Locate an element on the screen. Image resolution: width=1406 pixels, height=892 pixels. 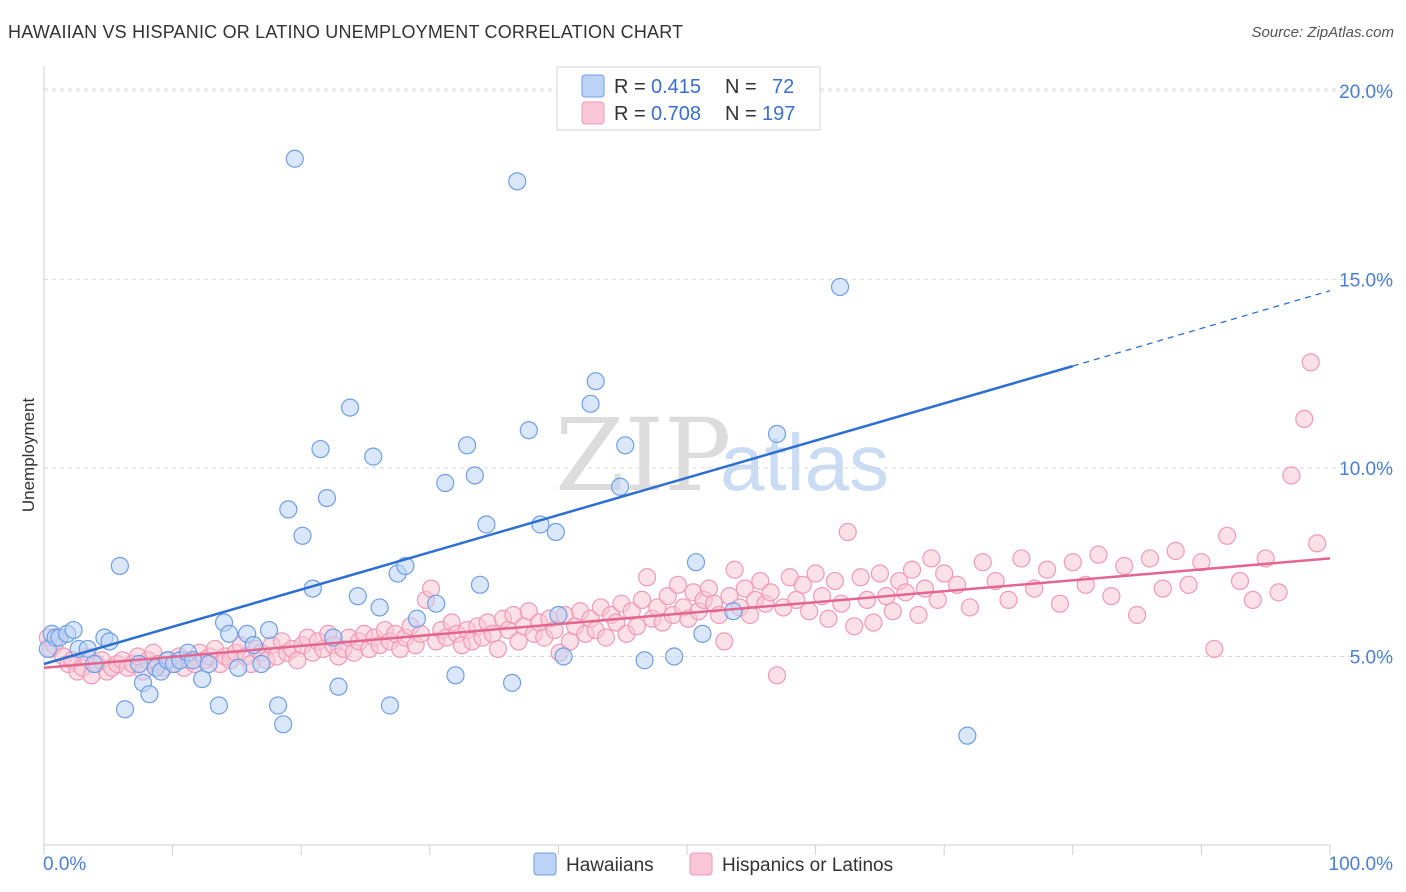
trend-line is located at coordinates (687, 613).